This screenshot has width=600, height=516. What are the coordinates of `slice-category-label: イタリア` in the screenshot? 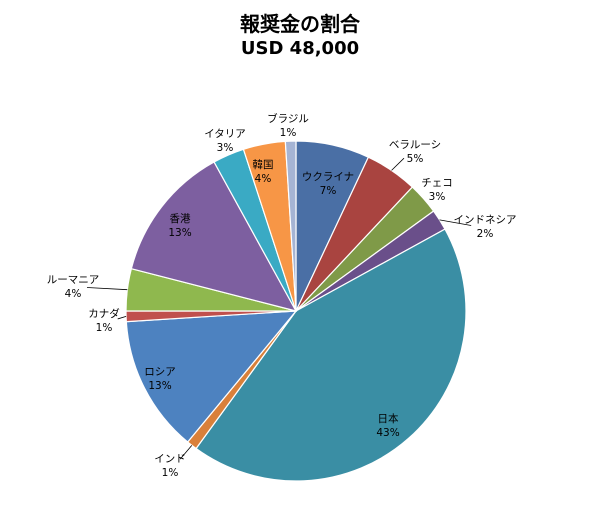 It's located at (225, 134).